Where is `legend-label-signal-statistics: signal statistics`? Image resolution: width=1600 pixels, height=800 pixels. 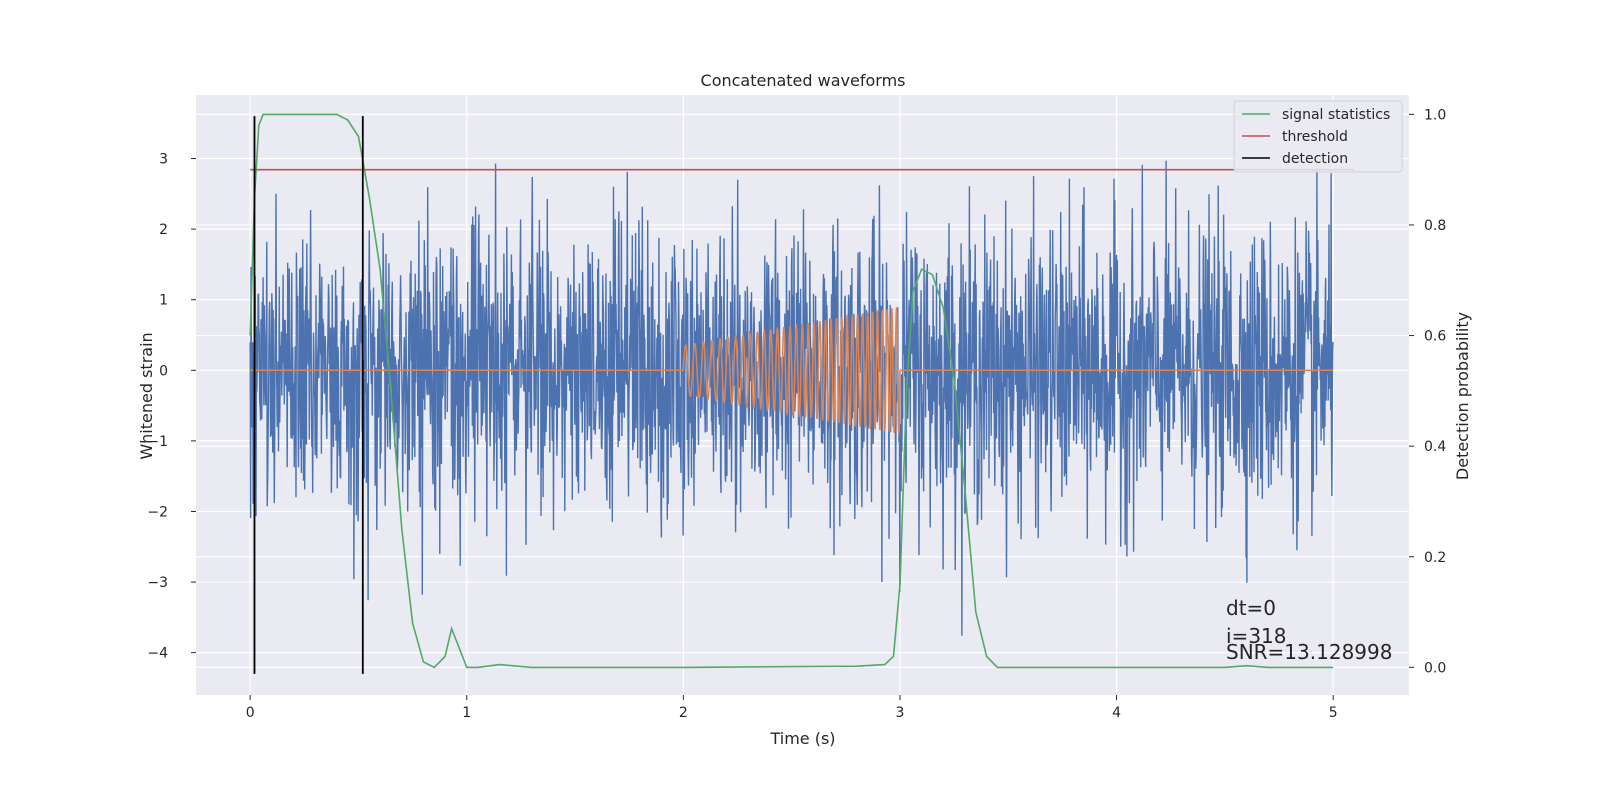 legend-label-signal-statistics: signal statistics is located at coordinates (1336, 115).